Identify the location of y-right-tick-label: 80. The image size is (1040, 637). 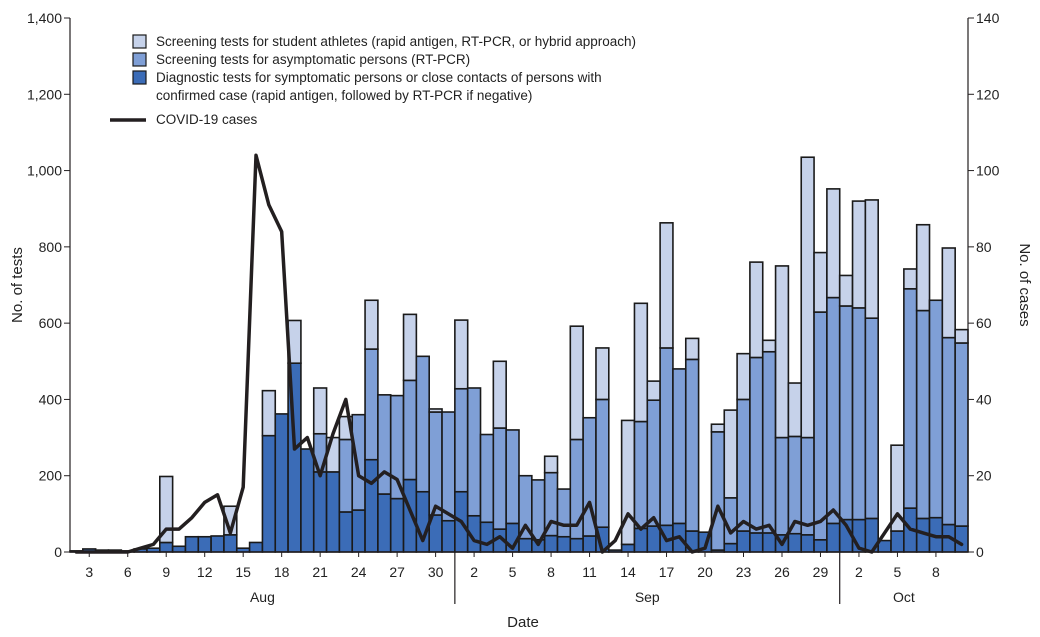
(984, 247).